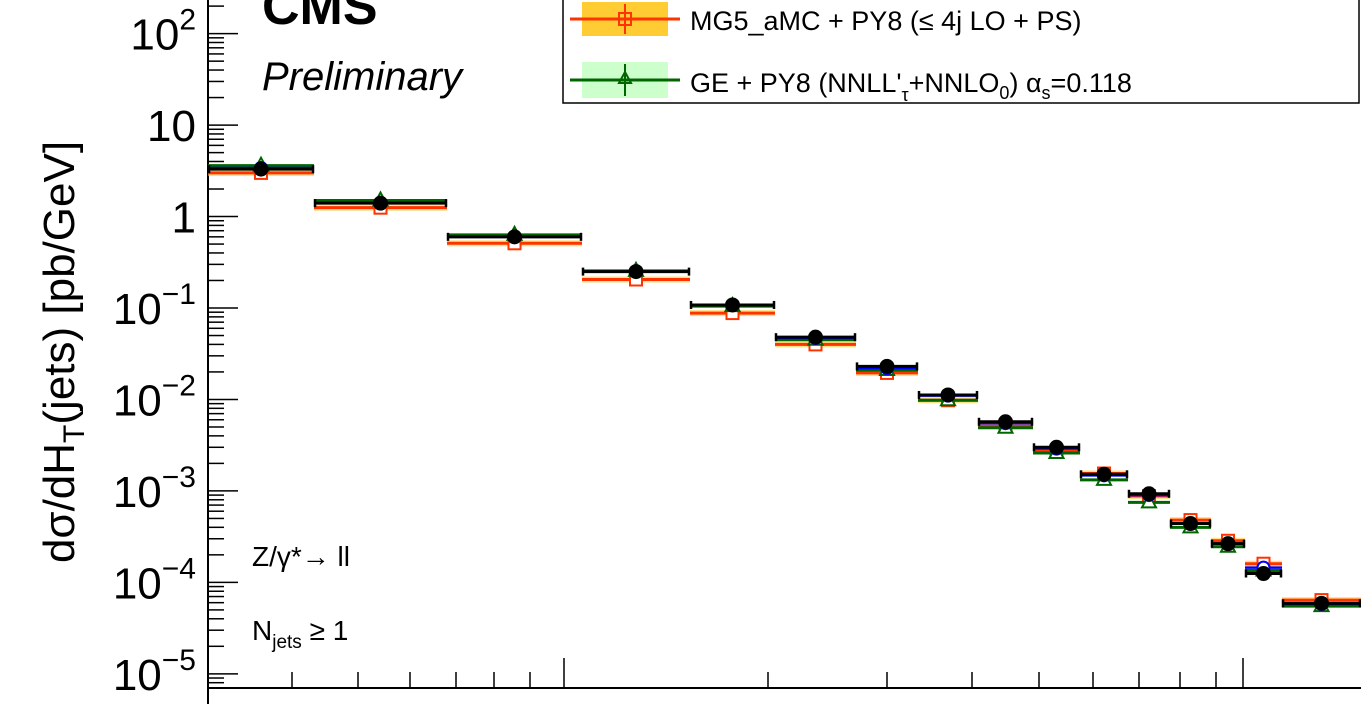 This screenshot has width=1361, height=704. I want to click on legend-entry-ge: GE + PY8 (NNLL'τ+NNLO0) αs=0.118, so click(851, 83).